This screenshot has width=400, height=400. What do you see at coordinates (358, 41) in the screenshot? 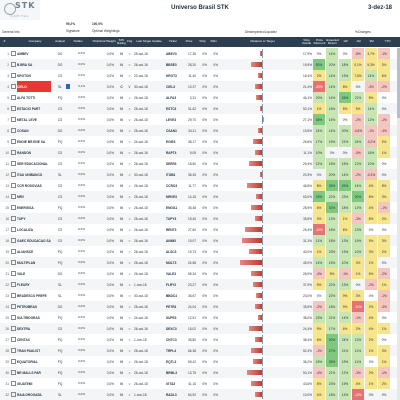
I see `column-header-19: 1M` at bounding box center [358, 41].